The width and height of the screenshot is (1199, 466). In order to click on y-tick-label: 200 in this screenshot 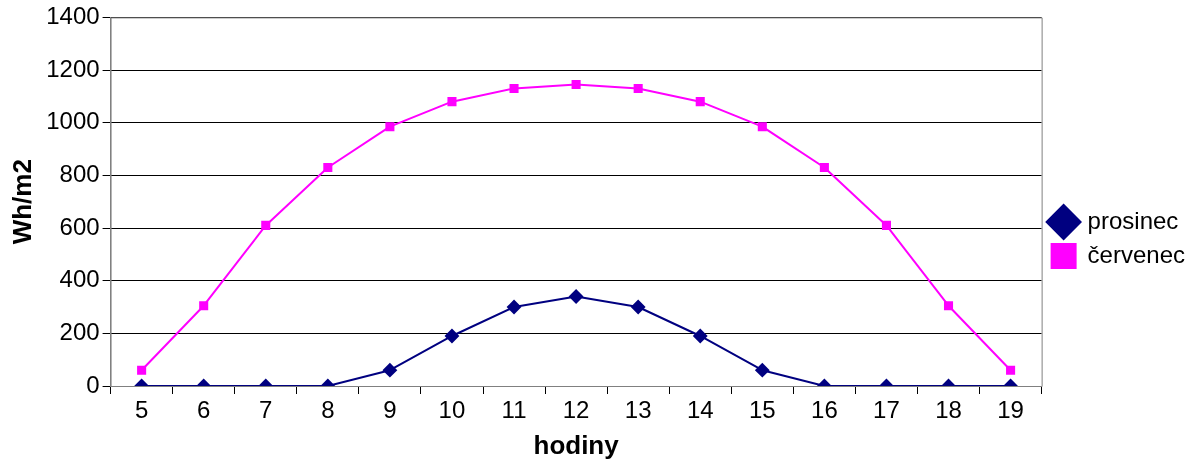, I will do `click(79, 331)`.